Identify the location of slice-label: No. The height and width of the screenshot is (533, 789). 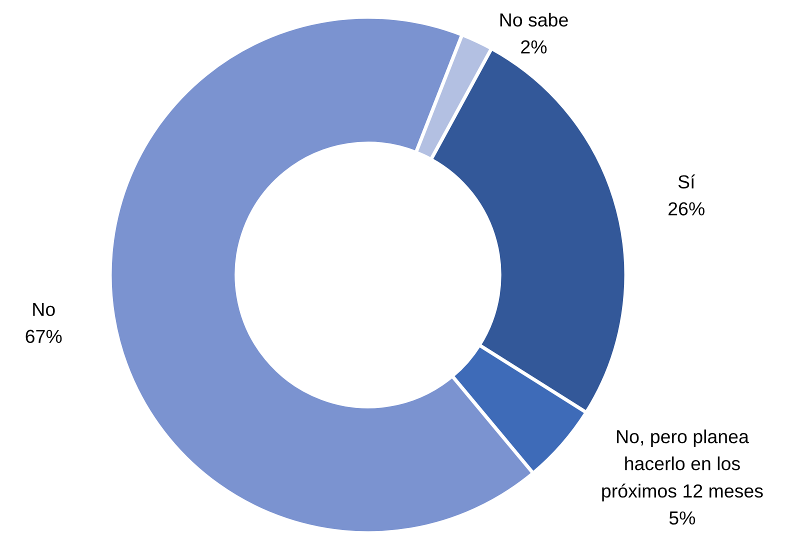
(44, 309).